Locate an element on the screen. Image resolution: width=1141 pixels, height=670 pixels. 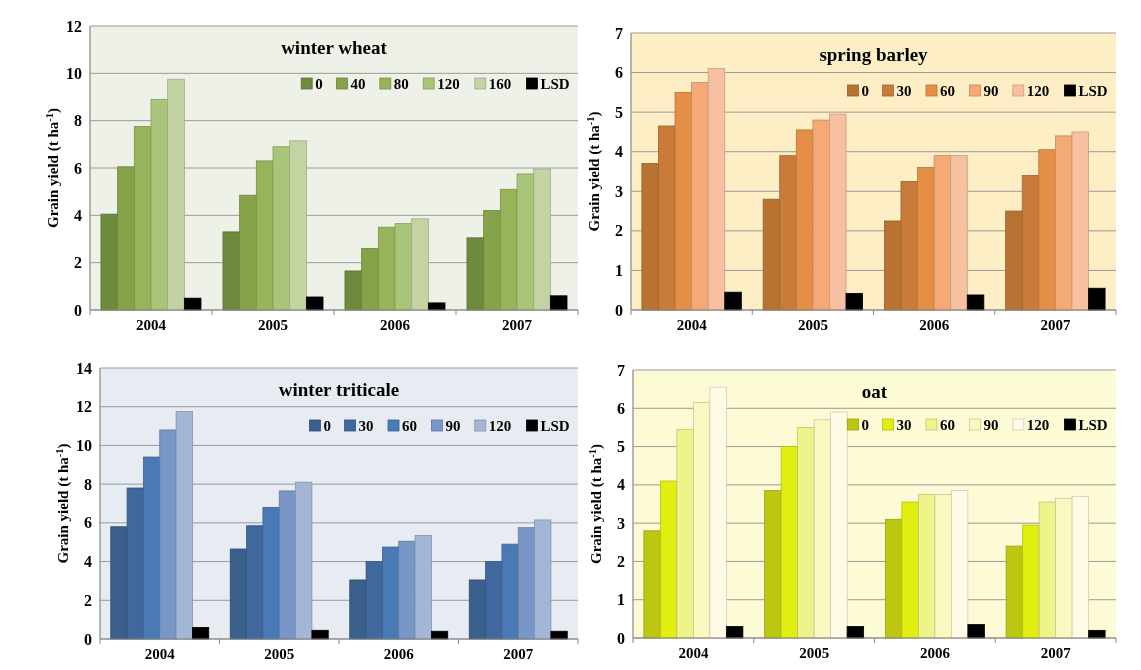
y-tick-label: 5 is located at coordinates (619, 112).